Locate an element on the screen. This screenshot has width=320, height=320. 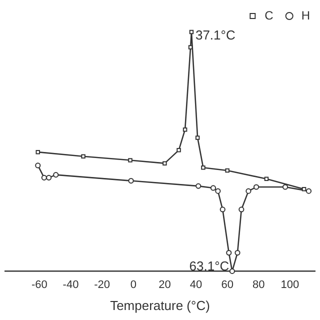
x-tick-label: 40 is located at coordinates (196, 284).